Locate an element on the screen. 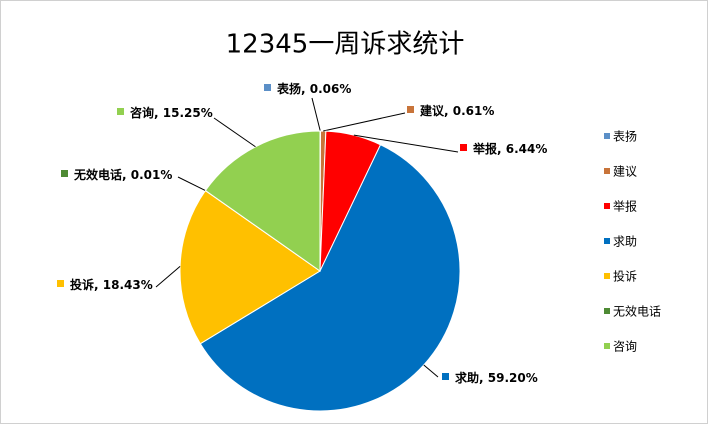 The width and height of the screenshot is (708, 428). legend-label: 求助 is located at coordinates (625, 242).